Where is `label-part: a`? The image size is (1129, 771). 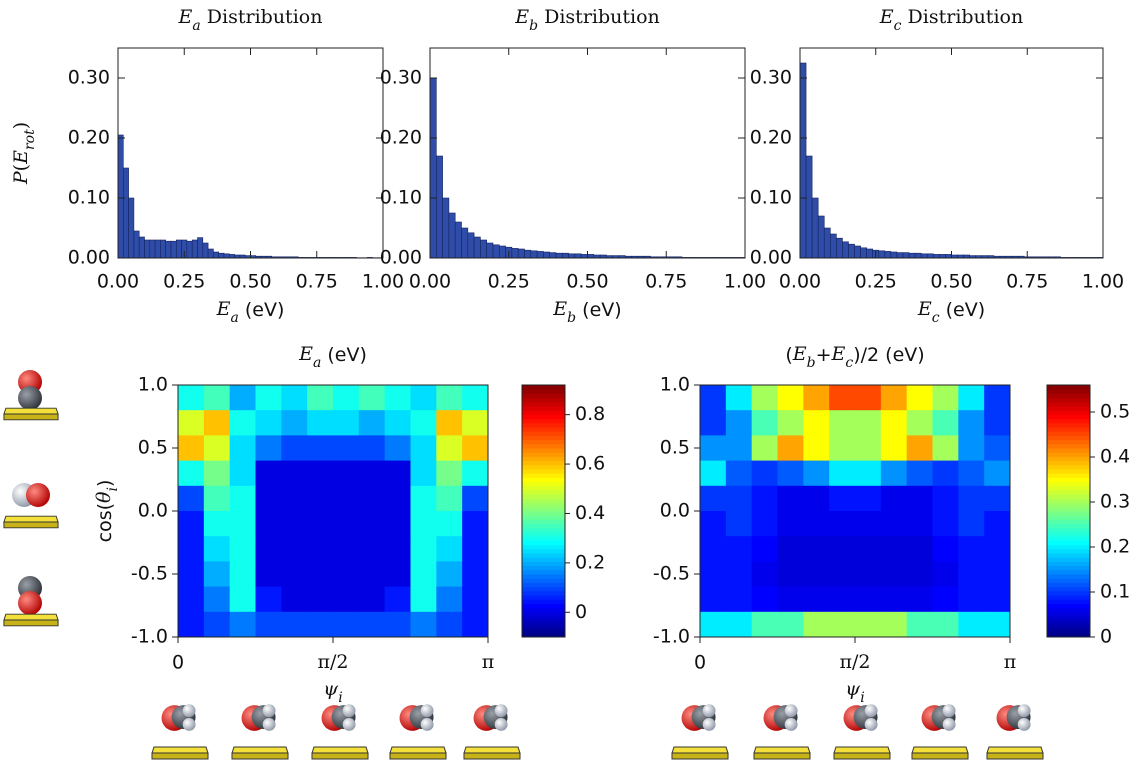
label-part: a is located at coordinates (234, 318).